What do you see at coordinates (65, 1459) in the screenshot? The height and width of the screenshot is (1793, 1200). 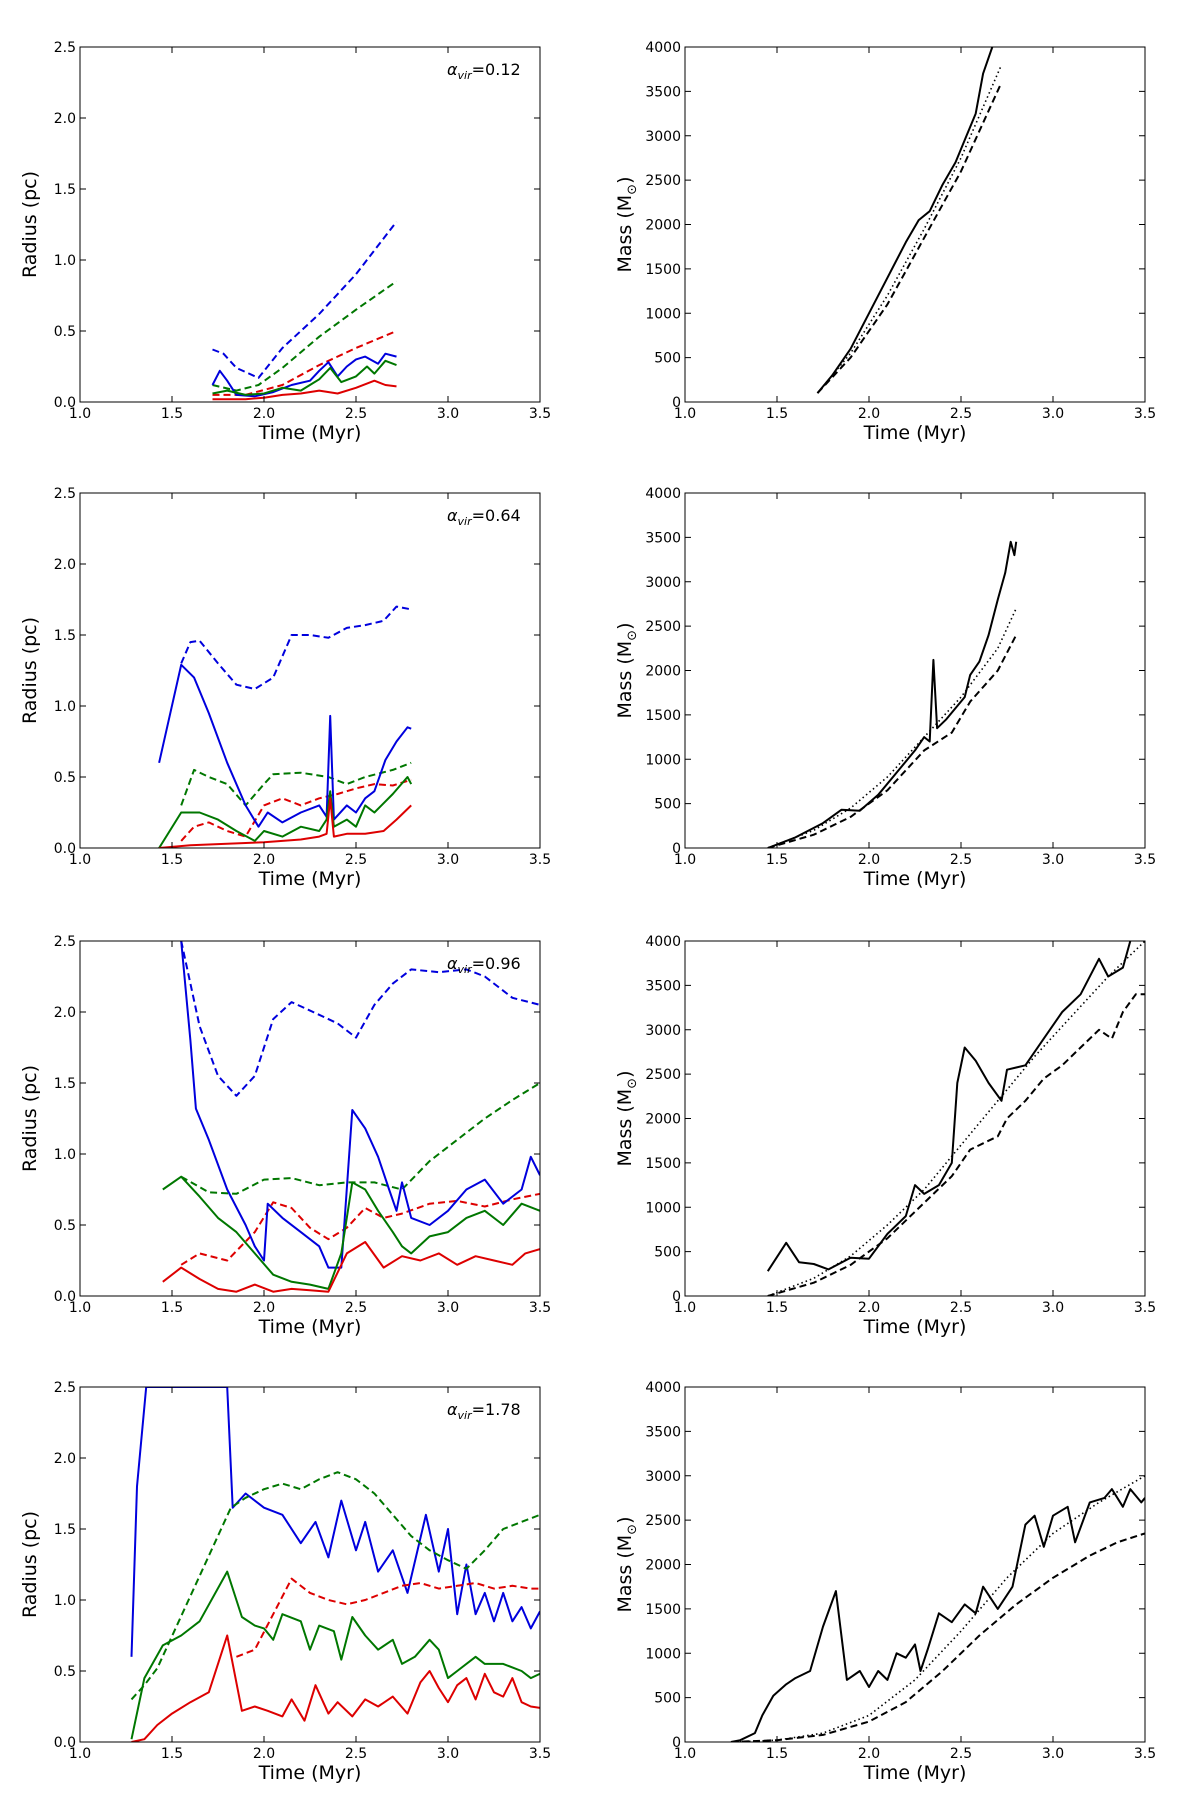 I see `y-tick-label: 2.0` at bounding box center [65, 1459].